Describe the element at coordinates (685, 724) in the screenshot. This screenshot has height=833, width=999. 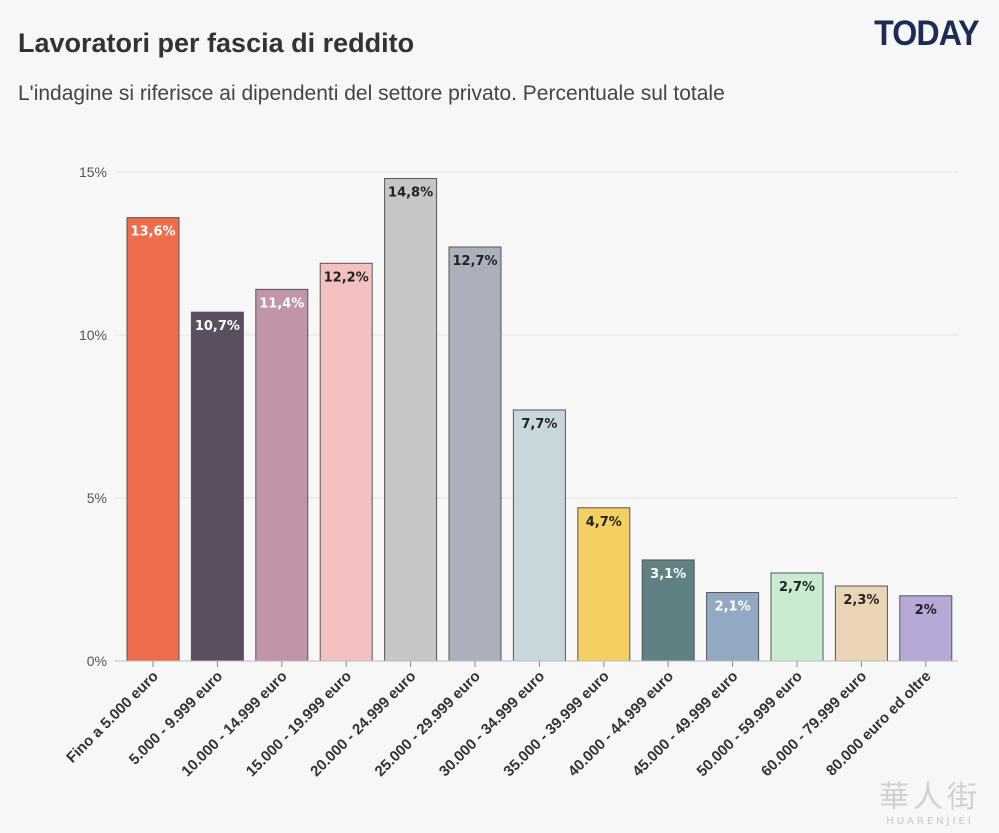
I see `x-tick-label: 45.000 - 49.999 euro` at that location.